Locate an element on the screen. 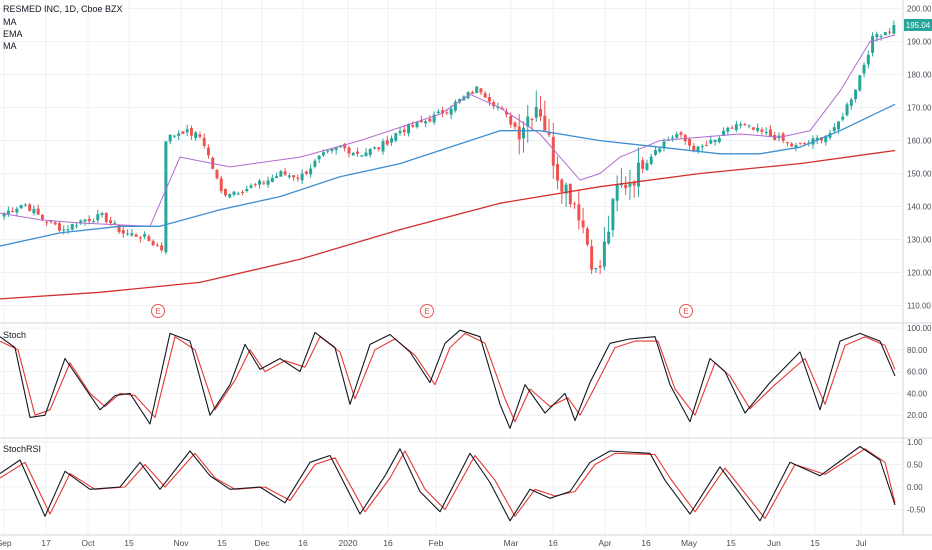 The image size is (932, 550). stochrsi-k-line is located at coordinates (448, 483).